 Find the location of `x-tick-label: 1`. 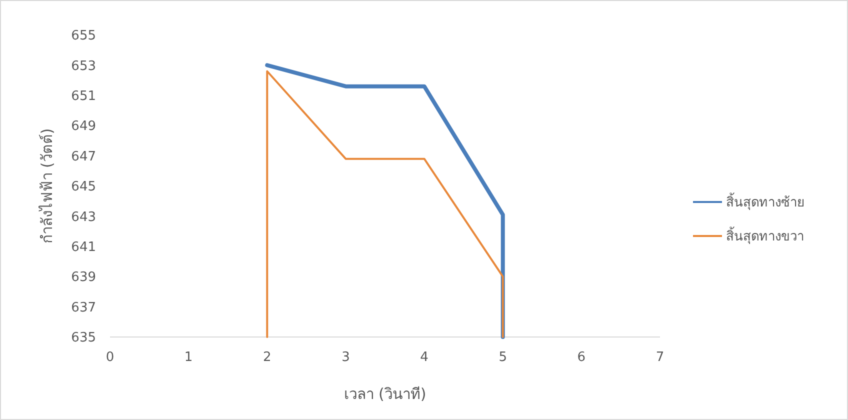

x-tick-label: 1 is located at coordinates (188, 357).